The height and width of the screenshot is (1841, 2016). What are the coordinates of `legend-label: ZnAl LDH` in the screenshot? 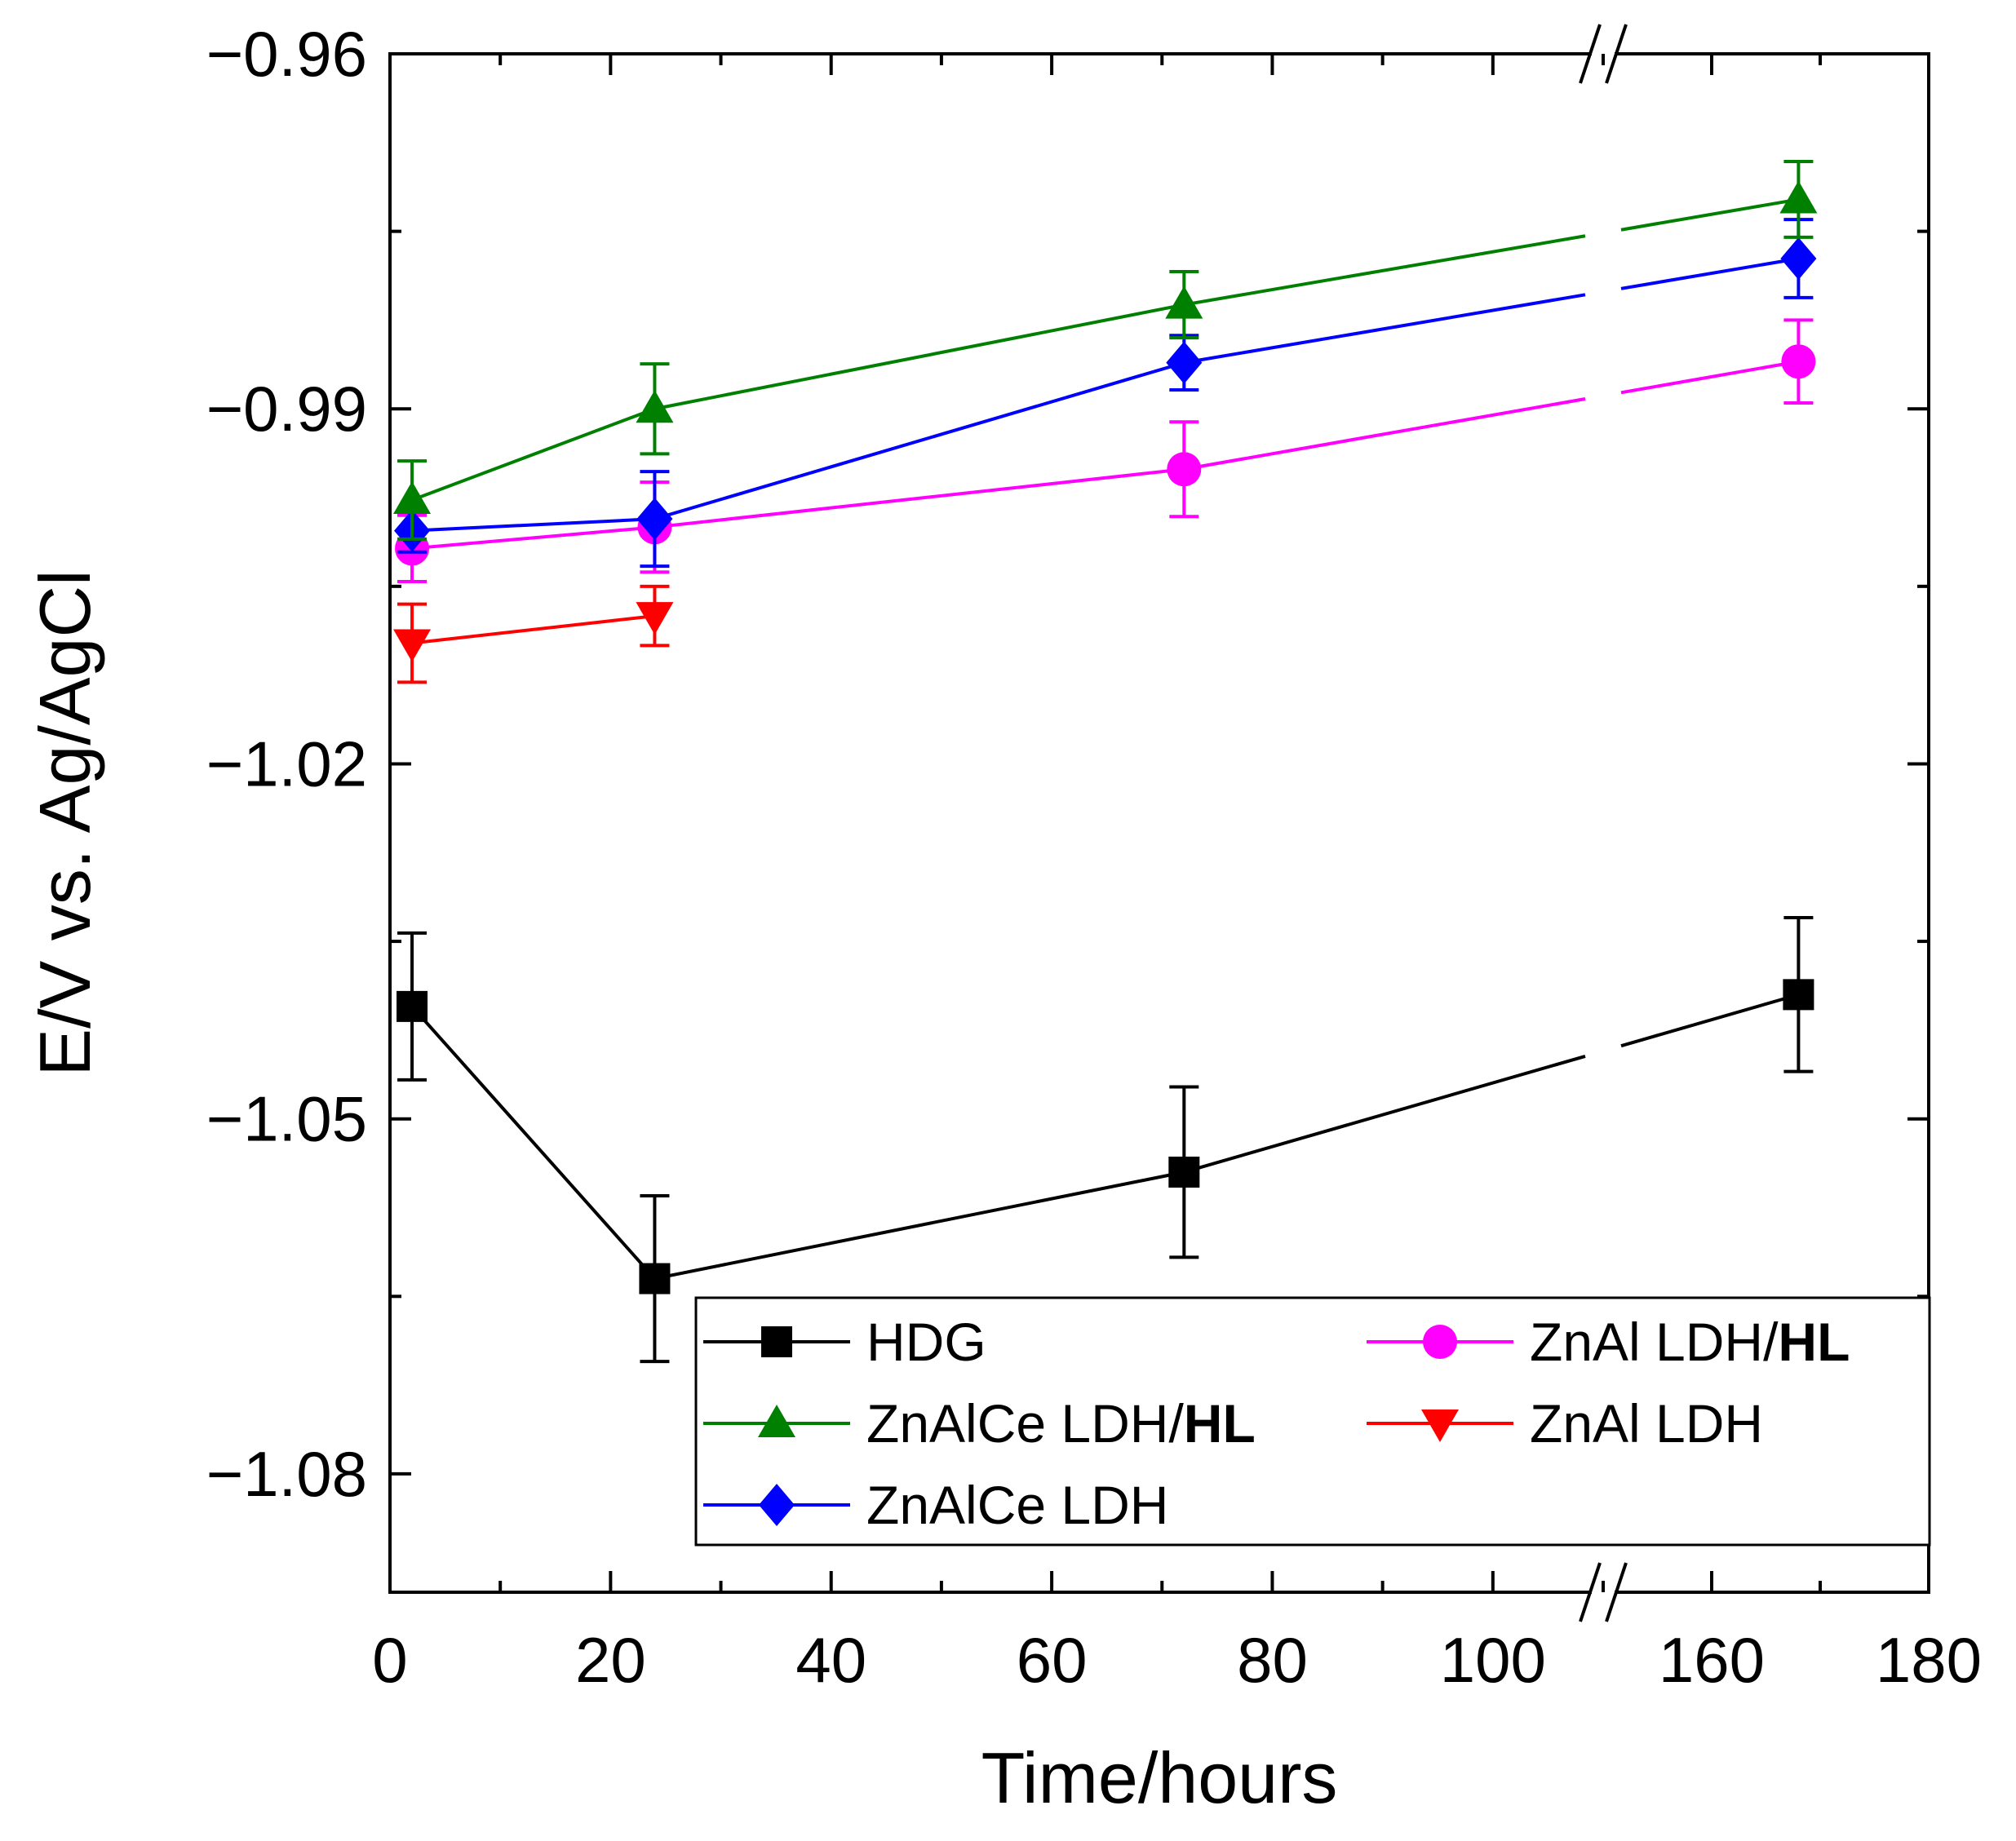 It's located at (1646, 1423).